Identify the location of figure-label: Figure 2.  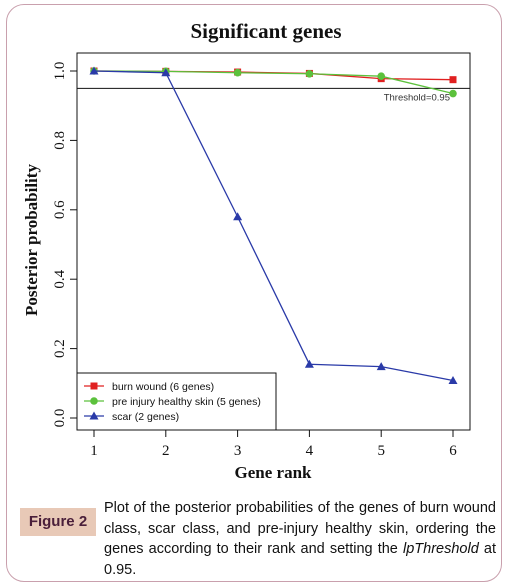
(58, 522).